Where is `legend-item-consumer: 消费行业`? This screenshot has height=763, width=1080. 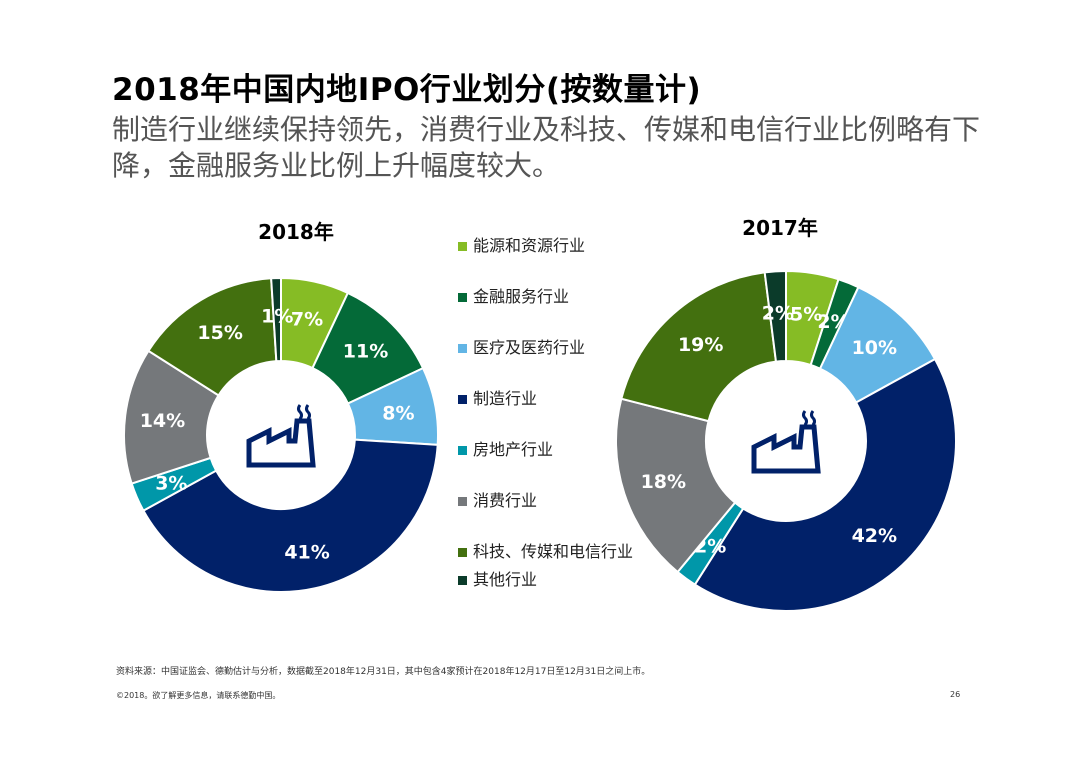 legend-item-consumer: 消费行业 is located at coordinates (553, 501).